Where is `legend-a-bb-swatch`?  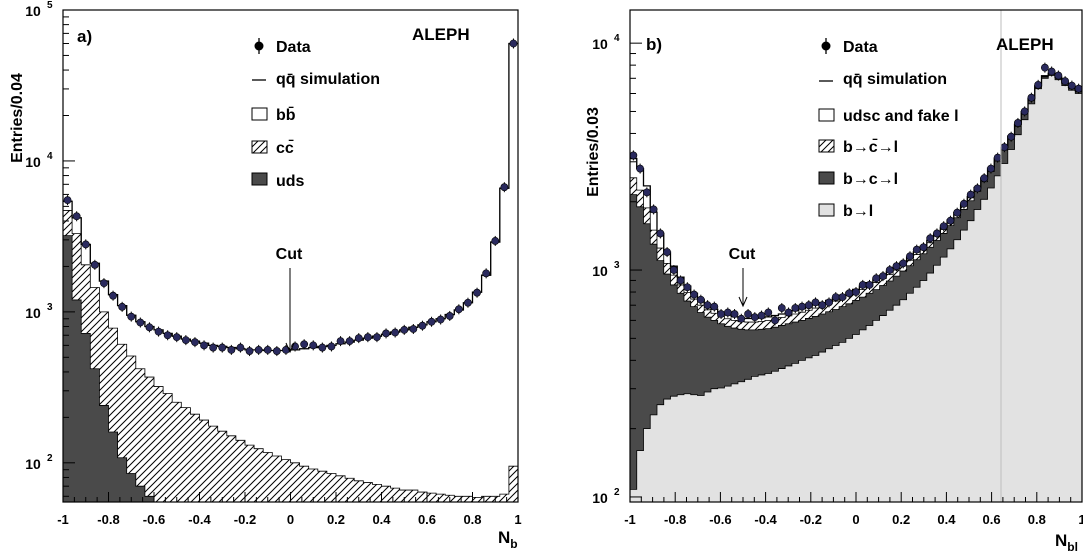
legend-a-bb-swatch is located at coordinates (259, 114).